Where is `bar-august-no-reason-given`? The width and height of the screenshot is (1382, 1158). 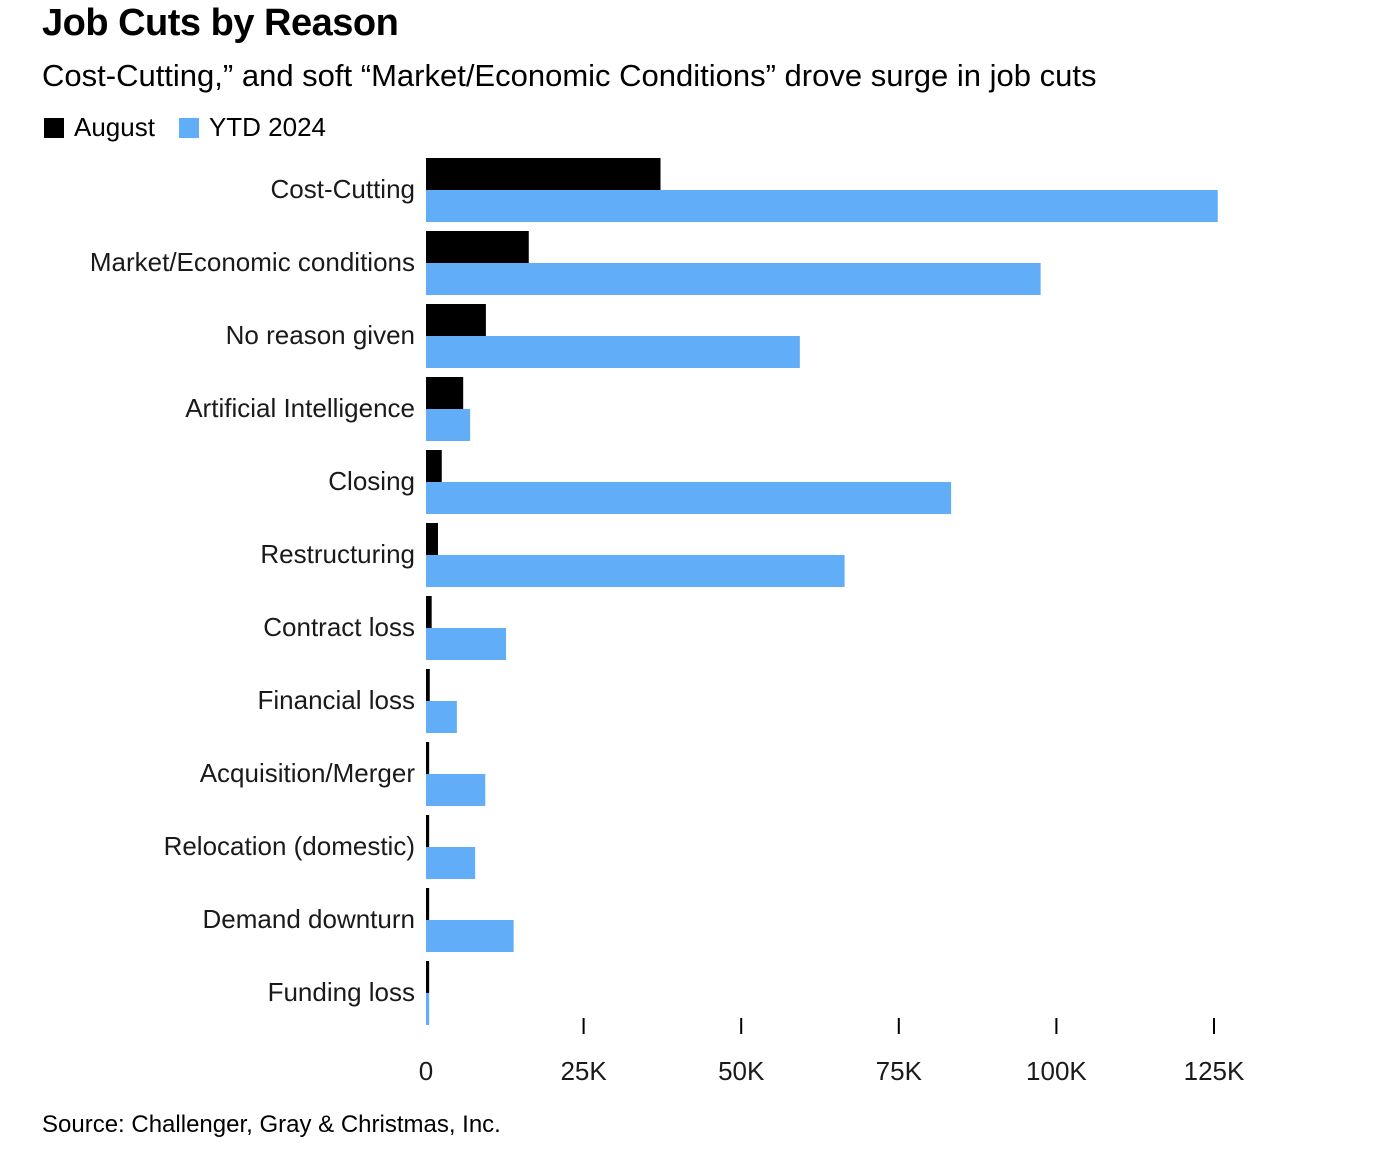
bar-august-no-reason-given is located at coordinates (456, 320).